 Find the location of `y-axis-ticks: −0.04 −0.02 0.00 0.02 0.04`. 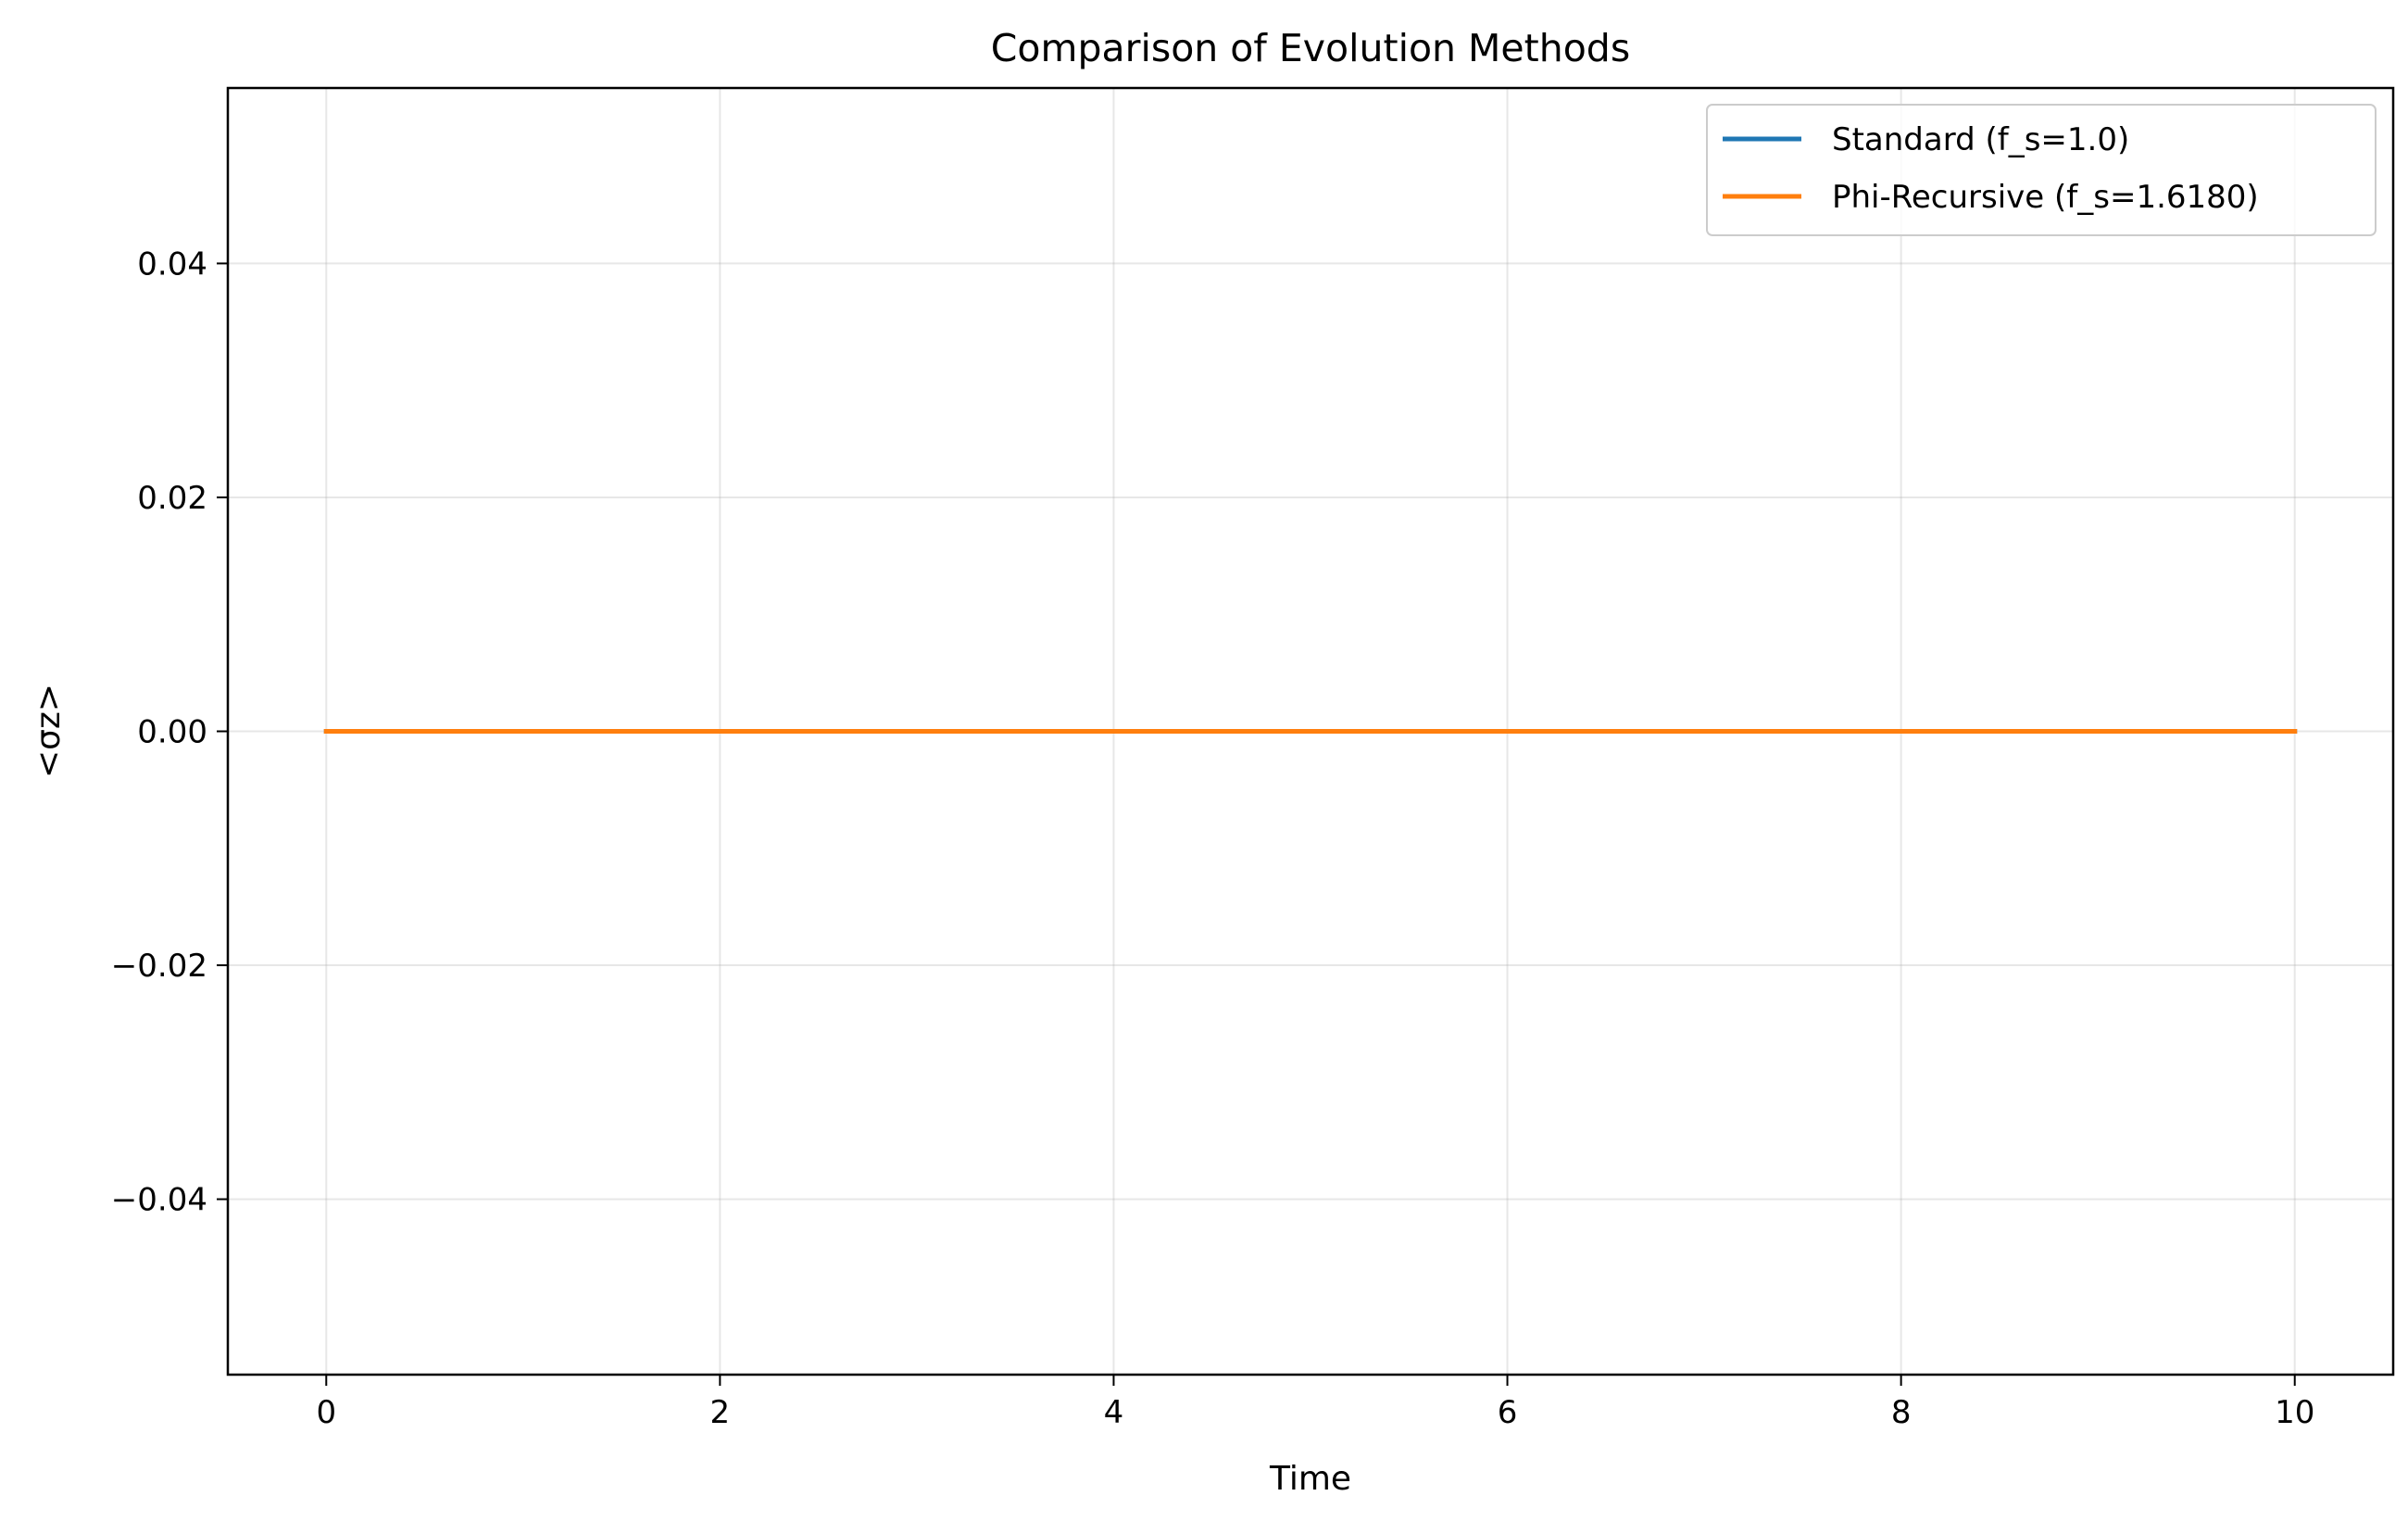

y-axis-ticks: −0.04 −0.02 0.00 0.02 0.04 is located at coordinates (170, 732).